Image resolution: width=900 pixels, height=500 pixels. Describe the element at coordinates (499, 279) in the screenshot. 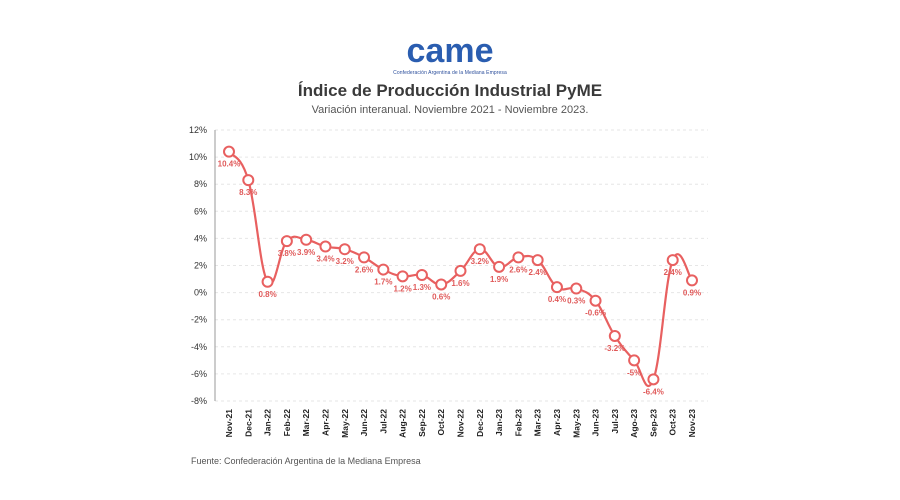

I see `data-label: 1.9%` at that location.